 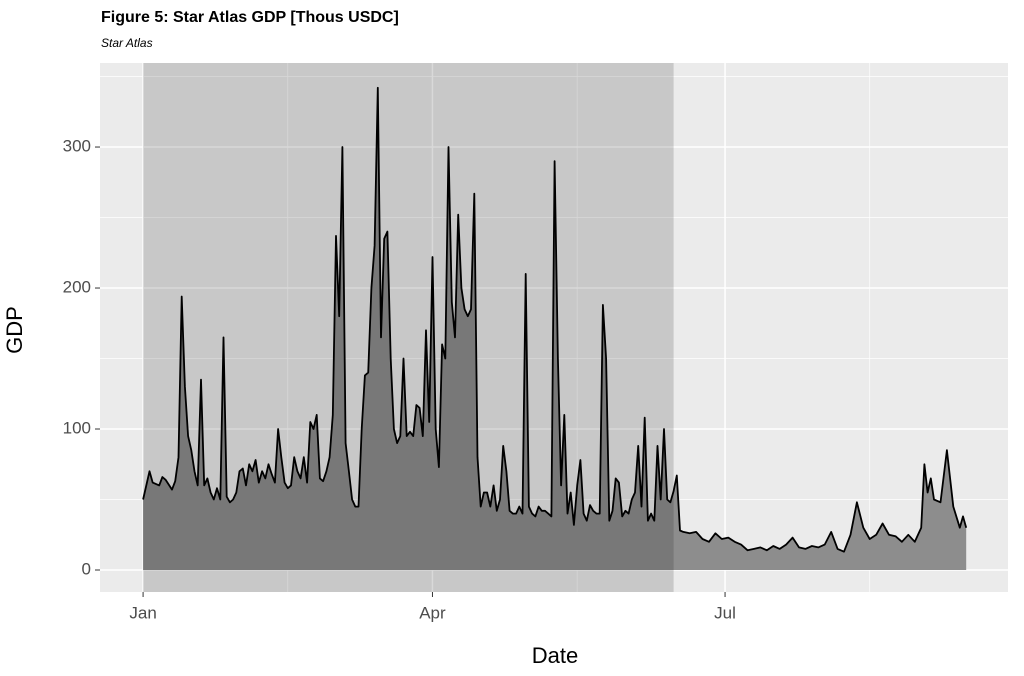 What do you see at coordinates (77, 146) in the screenshot?
I see `y-tick-label: 300` at bounding box center [77, 146].